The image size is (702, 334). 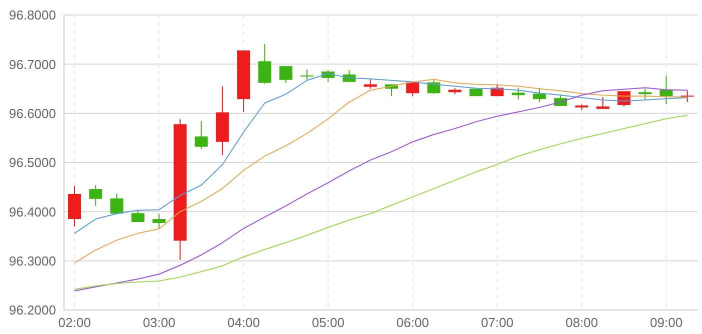 I want to click on y-tick-label: 96.6000, so click(x=32, y=113).